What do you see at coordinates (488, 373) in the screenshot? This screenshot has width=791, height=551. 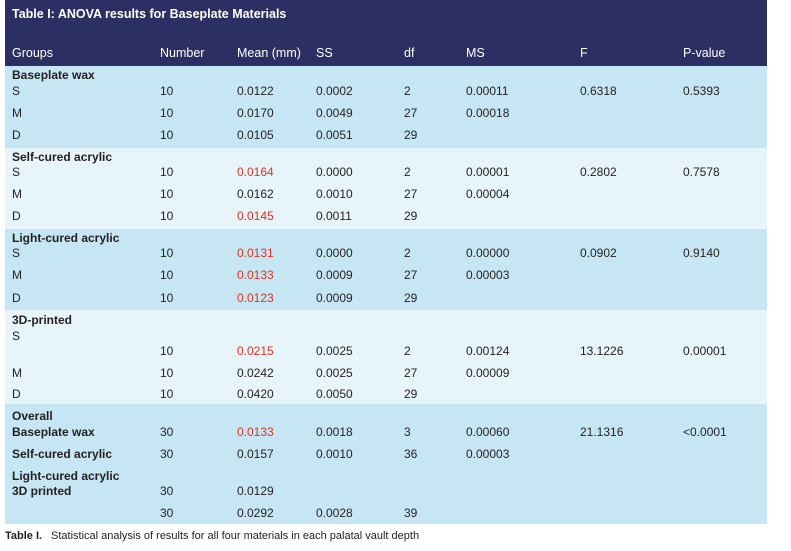 I see `cell: 0.00009` at bounding box center [488, 373].